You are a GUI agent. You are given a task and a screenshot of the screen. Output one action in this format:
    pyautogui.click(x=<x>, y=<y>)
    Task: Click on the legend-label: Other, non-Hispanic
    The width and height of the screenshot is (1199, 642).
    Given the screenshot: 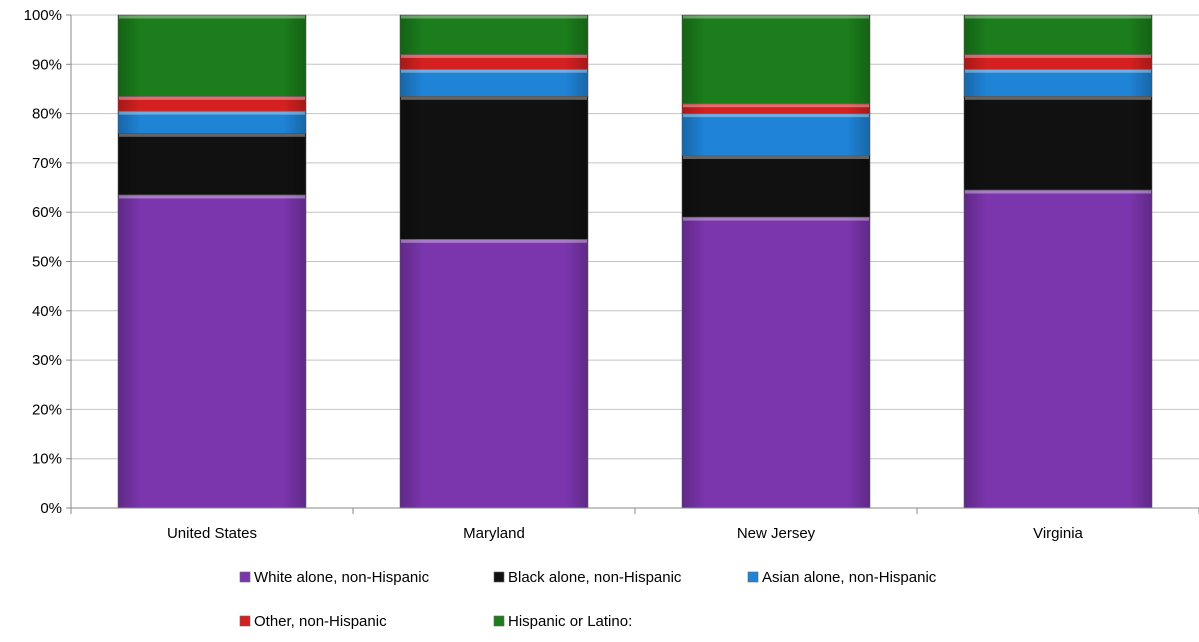 What is the action you would take?
    pyautogui.click(x=320, y=621)
    